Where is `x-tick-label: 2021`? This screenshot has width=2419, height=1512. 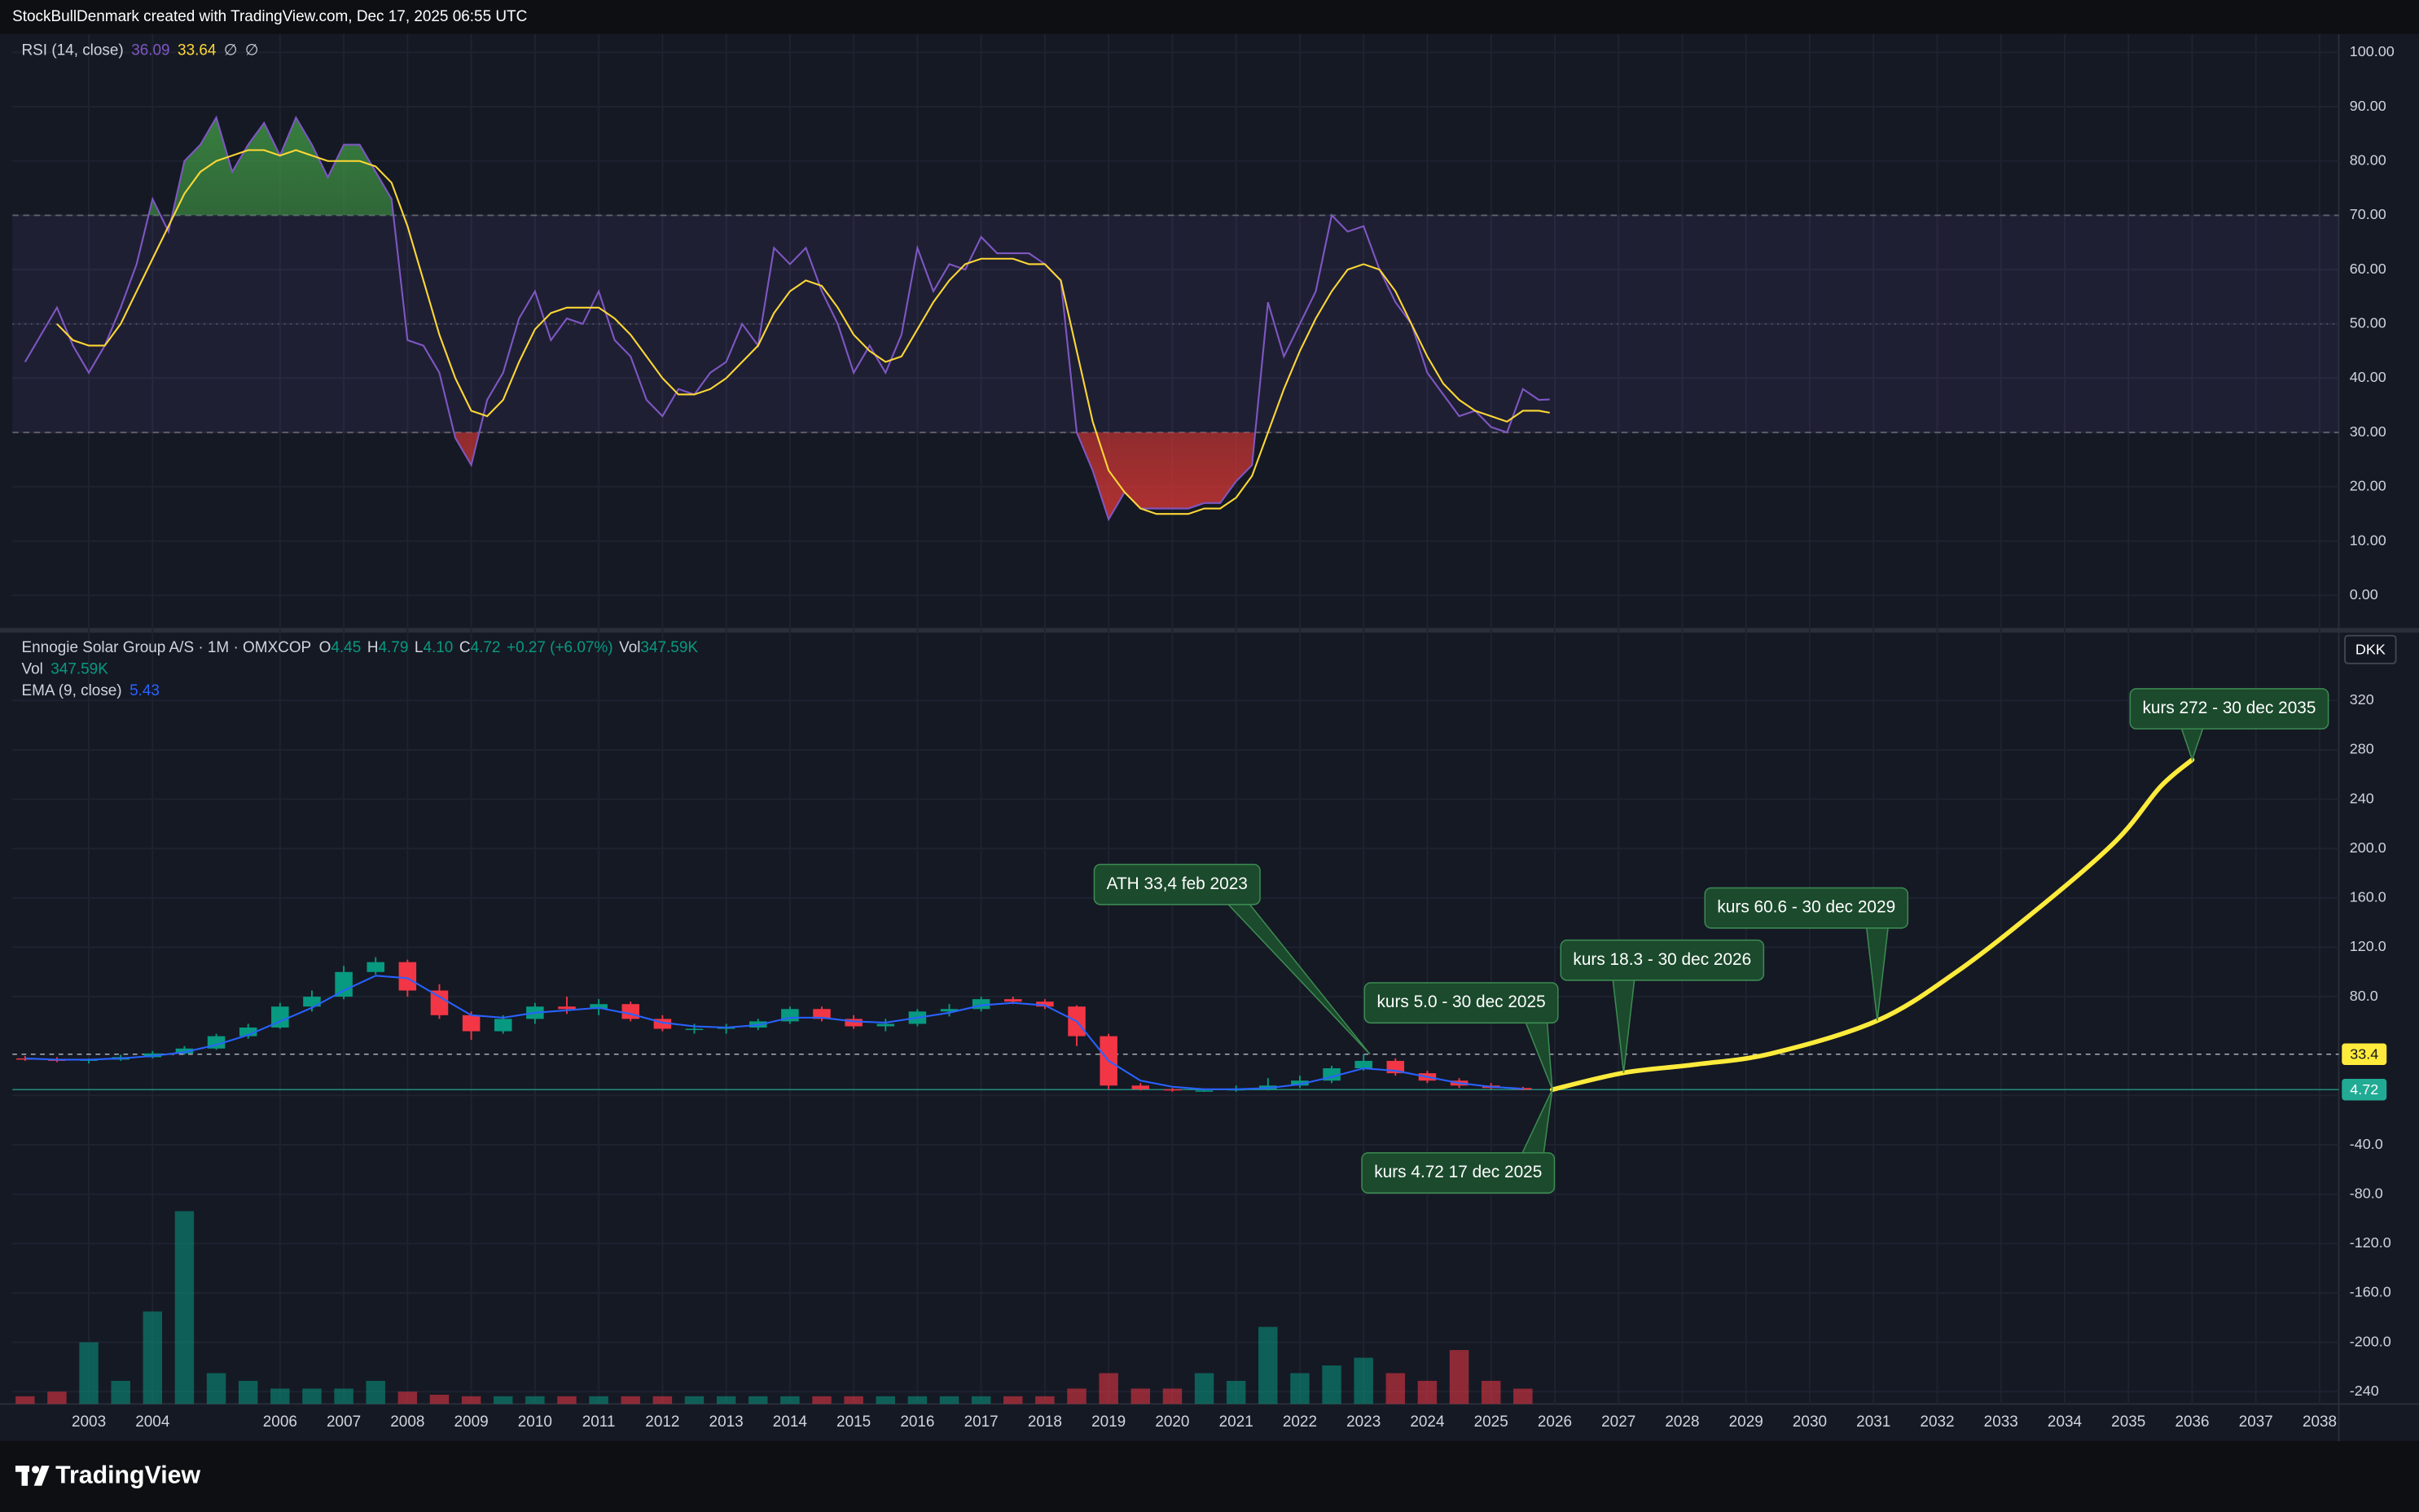 x-tick-label: 2021 is located at coordinates (1236, 1422).